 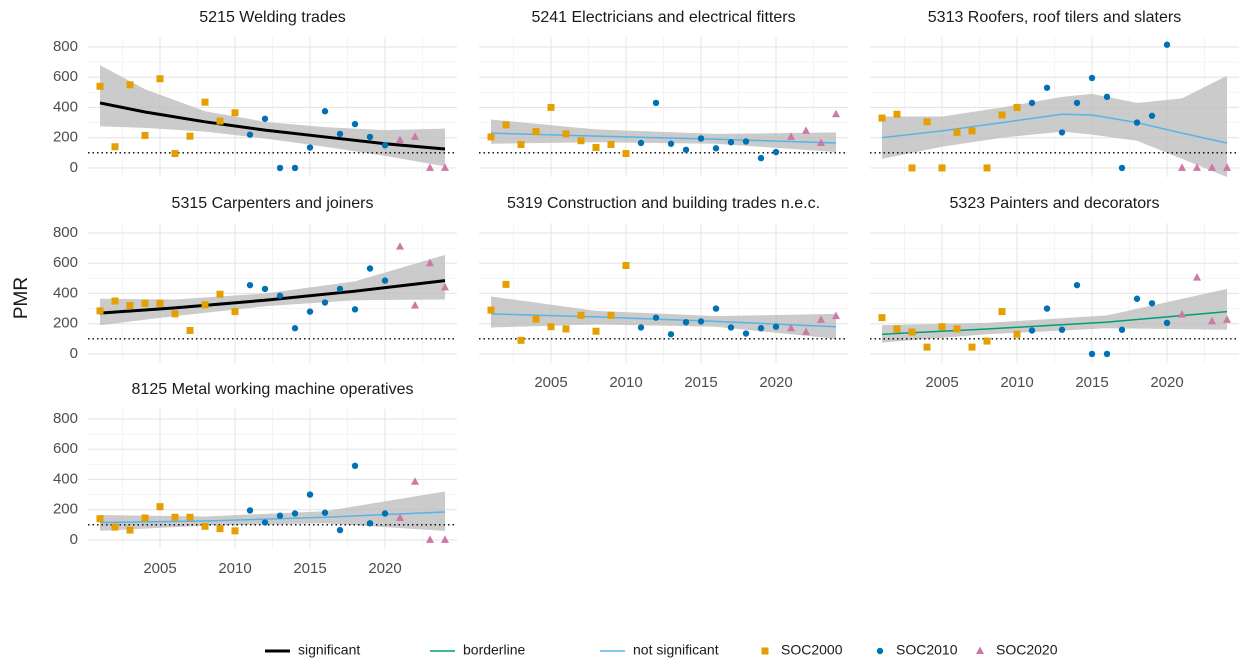 I want to click on y-tick-label: 800, so click(x=65, y=232).